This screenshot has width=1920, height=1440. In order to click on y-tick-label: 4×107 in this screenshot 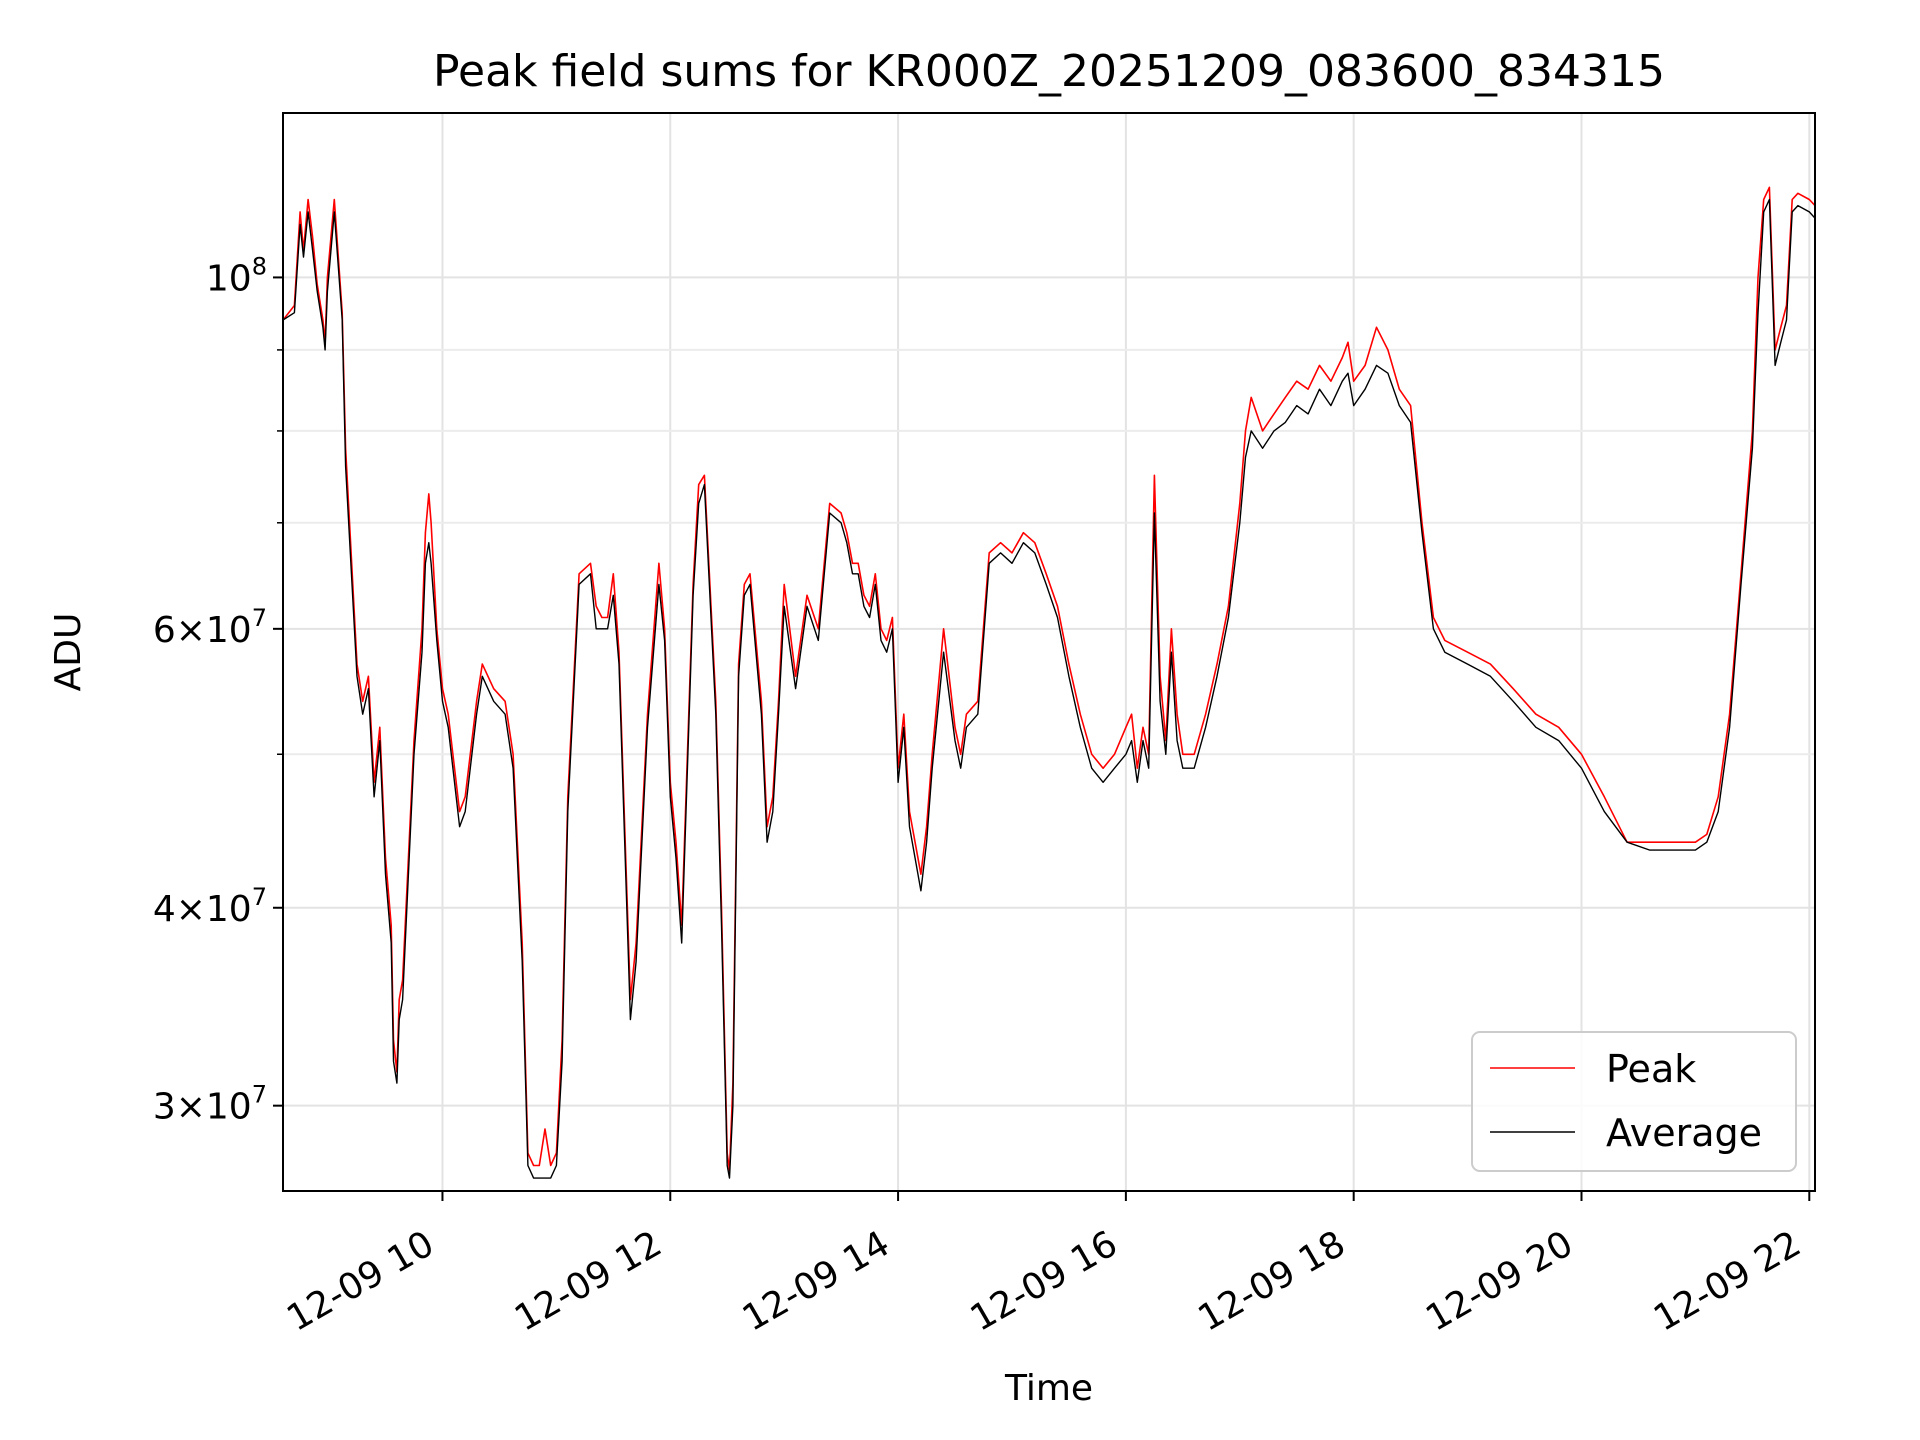, I will do `click(210, 906)`.